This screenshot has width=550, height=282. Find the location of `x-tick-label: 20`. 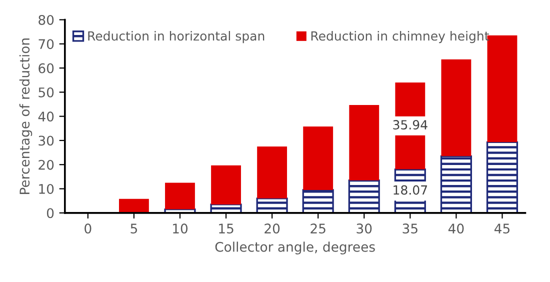

x-tick-label: 20 is located at coordinates (272, 229).